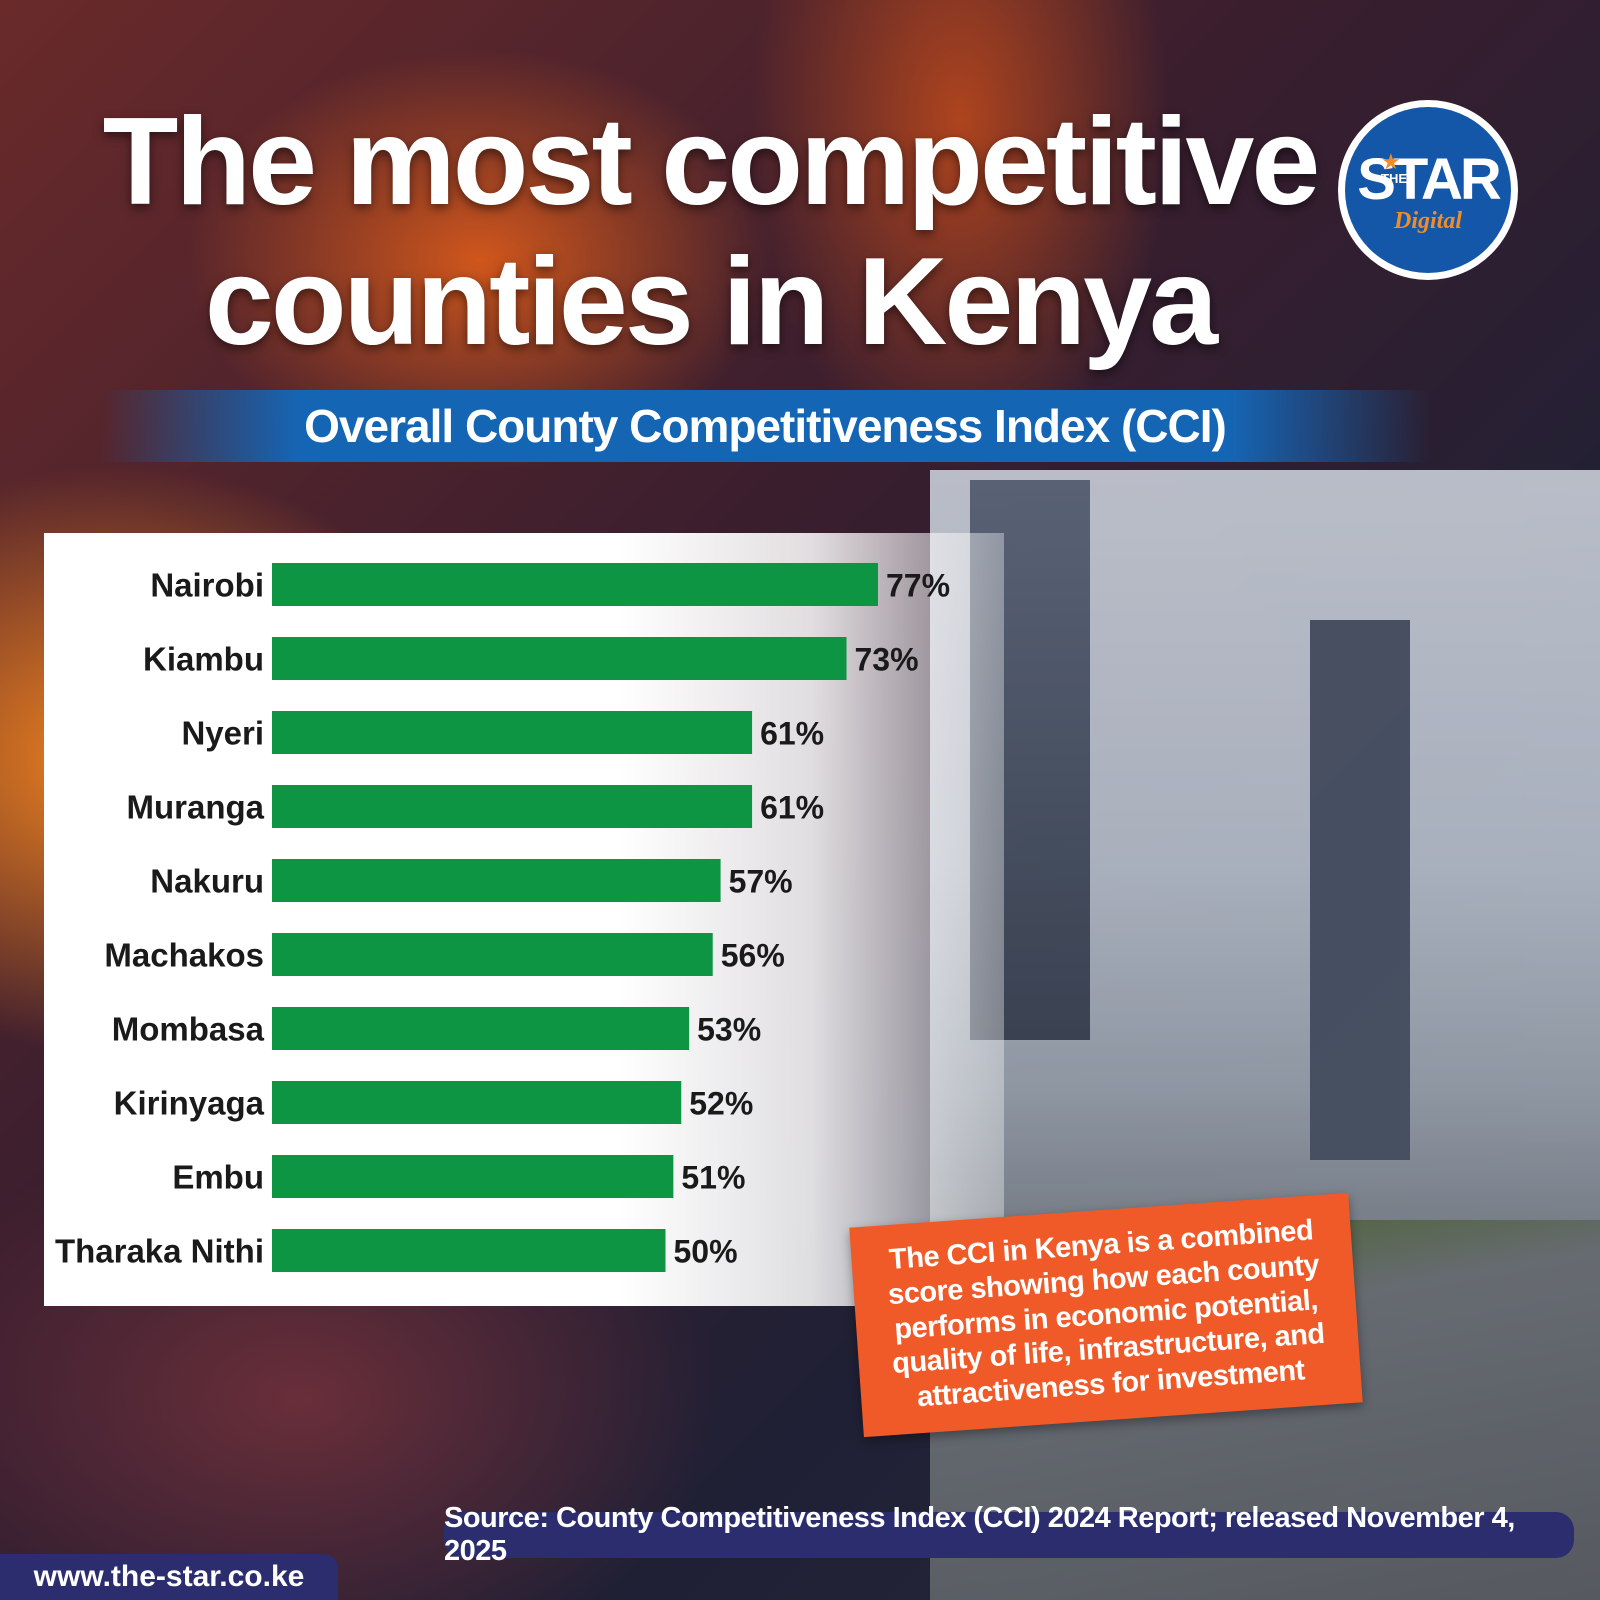 This screenshot has height=1600, width=1600. What do you see at coordinates (1394, 178) in the screenshot?
I see `logo-the: THE` at bounding box center [1394, 178].